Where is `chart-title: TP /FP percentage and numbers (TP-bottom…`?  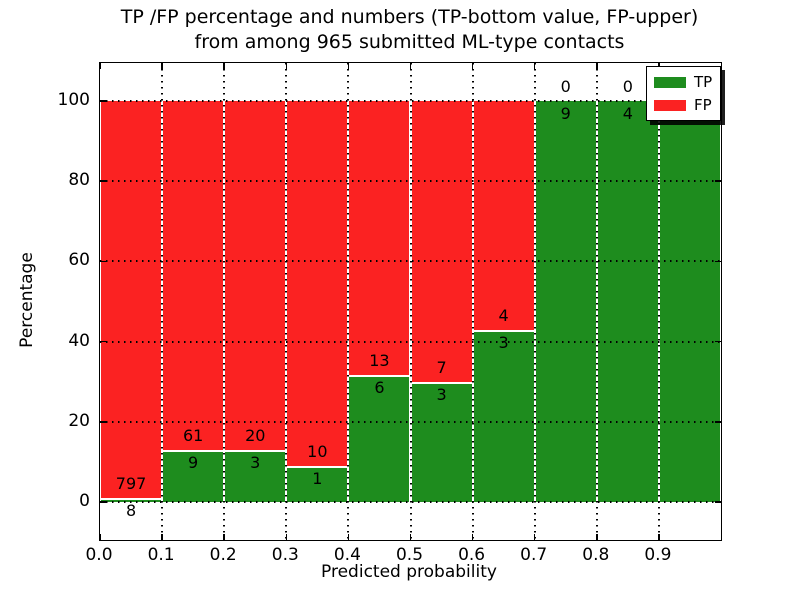
chart-title: TP /FP percentage and numbers (TP-bottom… is located at coordinates (409, 30).